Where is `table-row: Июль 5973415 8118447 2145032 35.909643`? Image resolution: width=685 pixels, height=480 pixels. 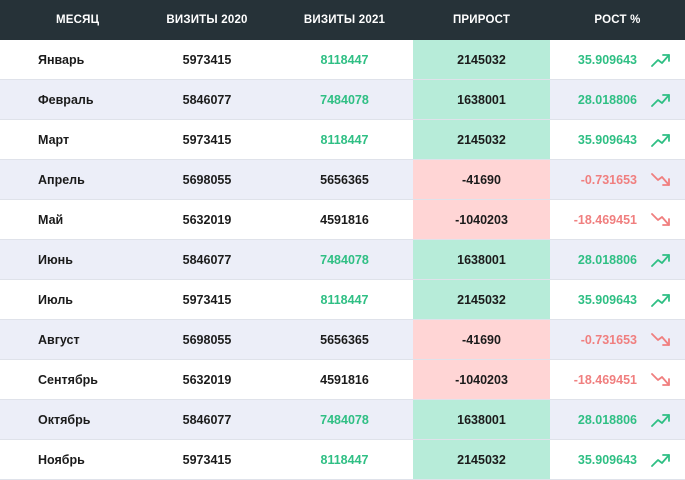
table-row: Июль 5973415 8118447 2145032 35.909643 is located at coordinates (342, 300).